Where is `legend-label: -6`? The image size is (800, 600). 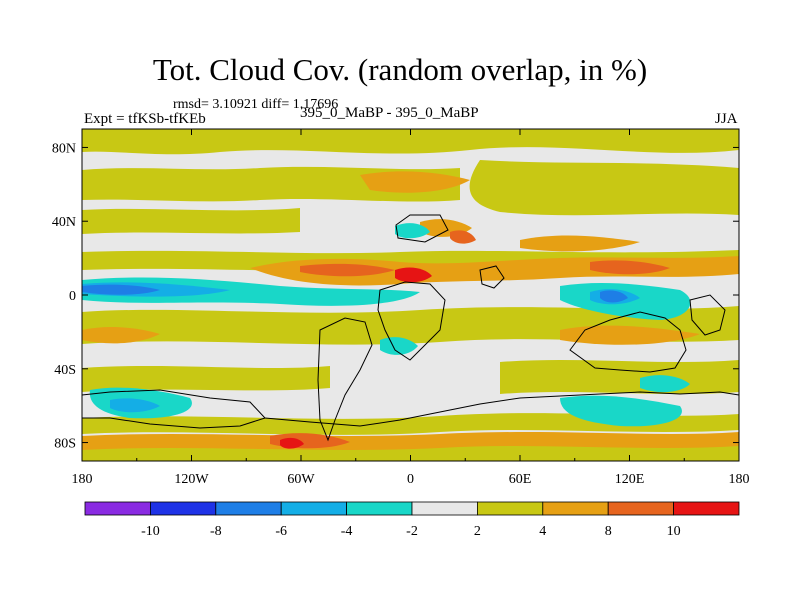 legend-label: -6 is located at coordinates (281, 531).